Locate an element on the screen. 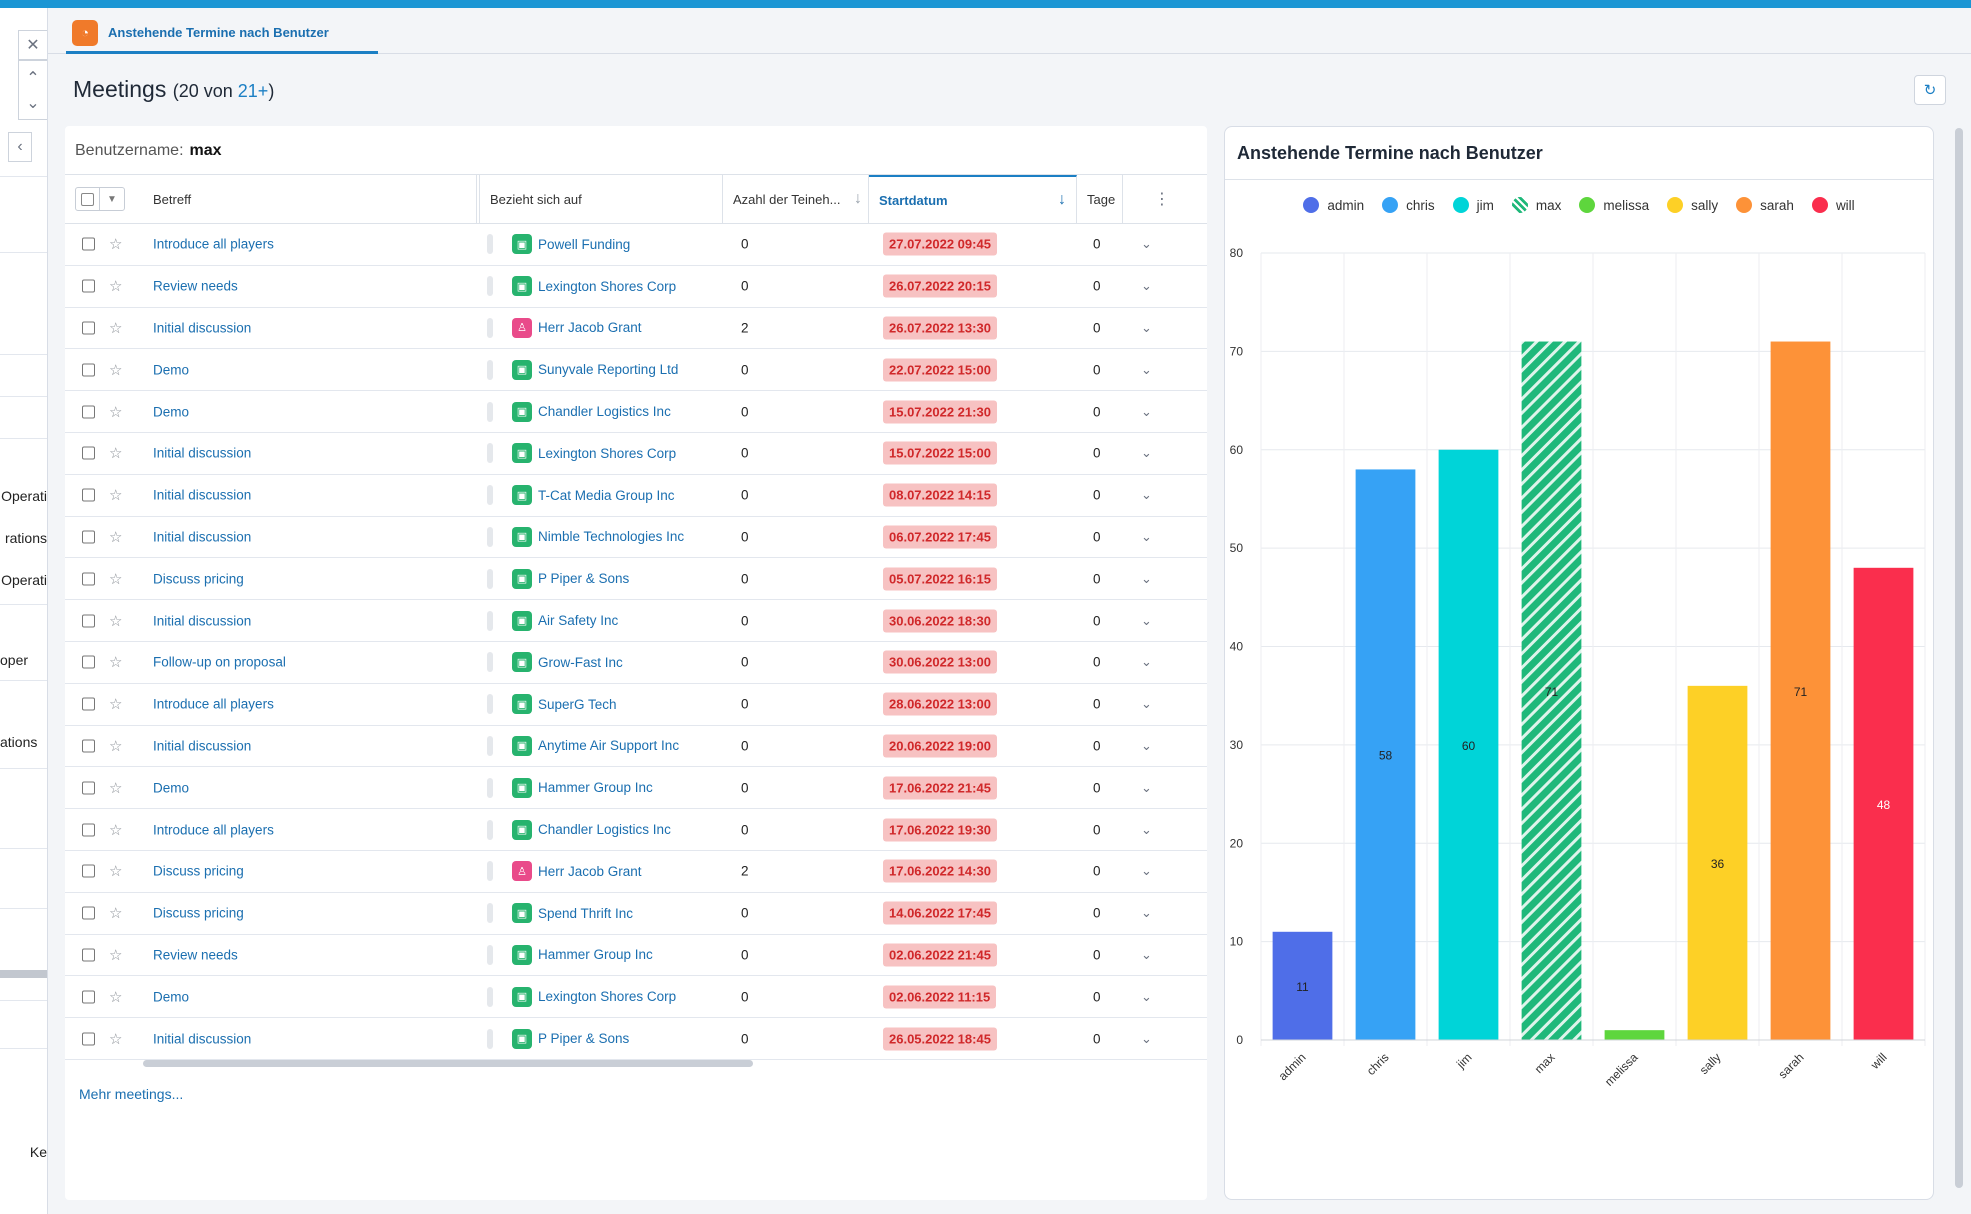 Image resolution: width=1971 pixels, height=1214 pixels. related-record: ▣ Chandler Logistics Inc is located at coordinates (591, 411).